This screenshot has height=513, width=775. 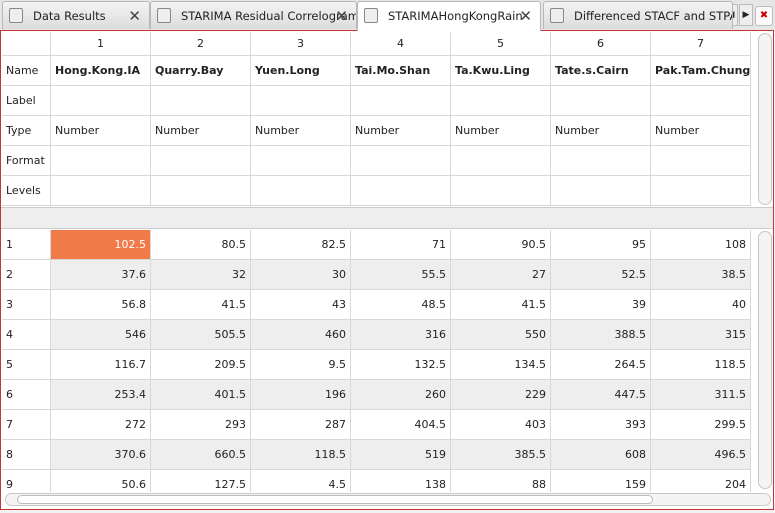 What do you see at coordinates (253, 15) in the screenshot?
I see `tab: STARIMA Residual Correlograms ✕` at bounding box center [253, 15].